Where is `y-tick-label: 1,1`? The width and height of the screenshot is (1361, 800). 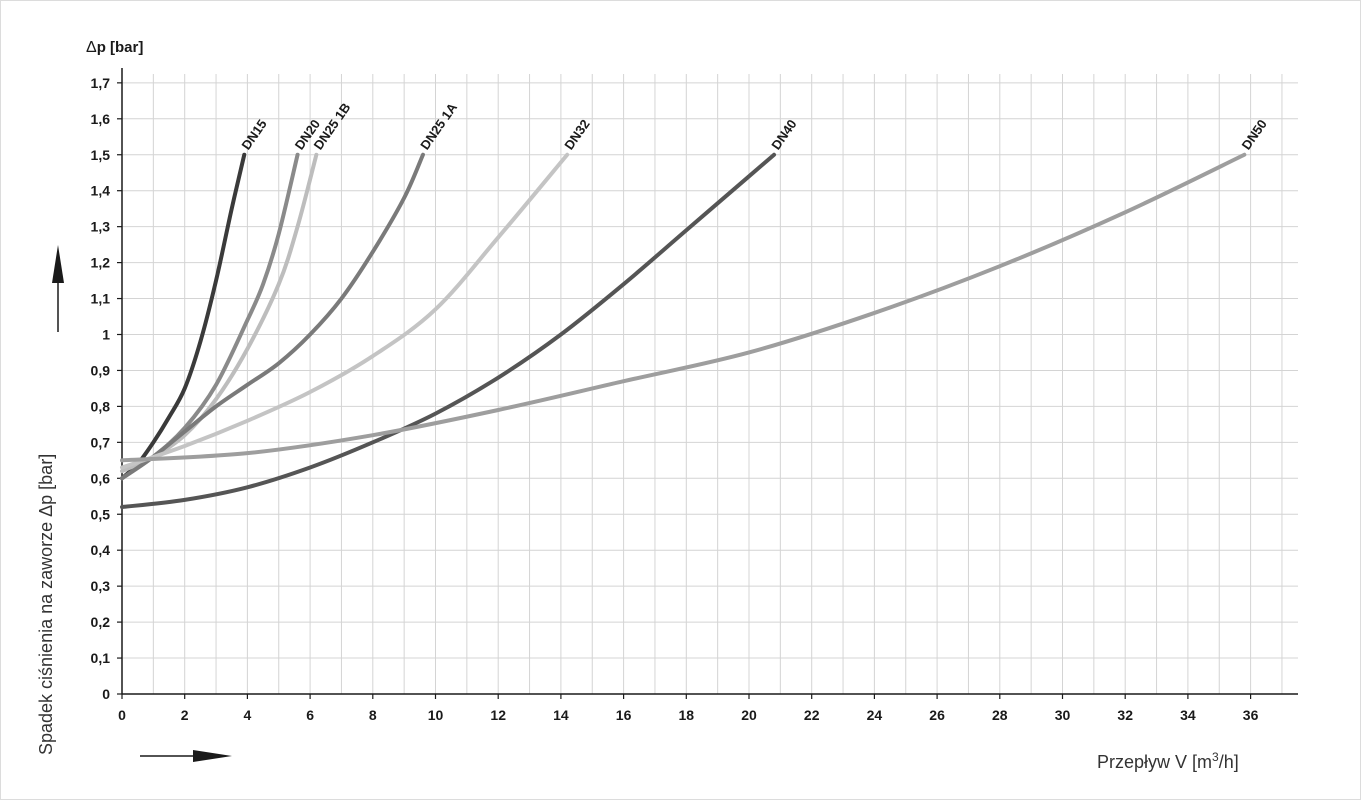
y-tick-label: 1,1 is located at coordinates (101, 299).